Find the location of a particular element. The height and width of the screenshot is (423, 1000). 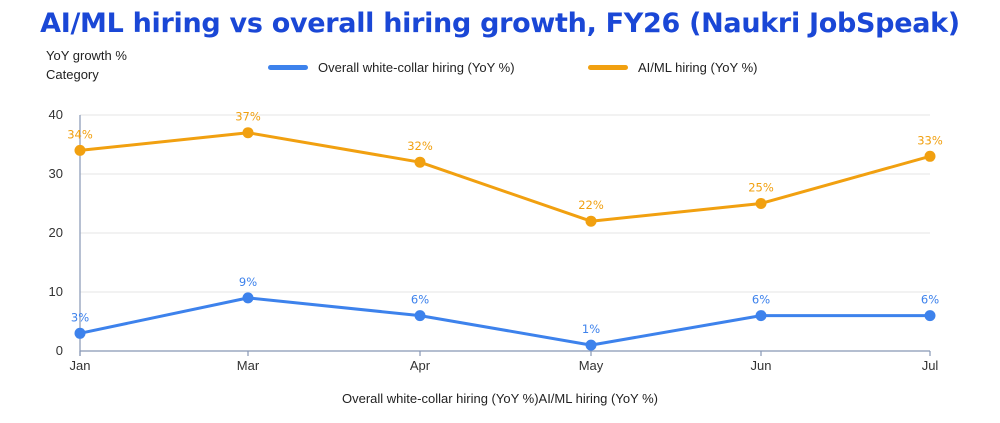

data-point-overall-hiring-apr is located at coordinates (420, 316).